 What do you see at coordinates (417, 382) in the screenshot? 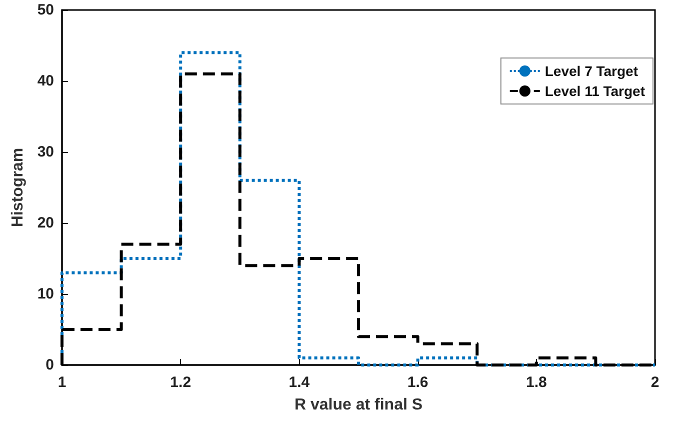
I see `x-tick-label: 1.6` at bounding box center [417, 382].